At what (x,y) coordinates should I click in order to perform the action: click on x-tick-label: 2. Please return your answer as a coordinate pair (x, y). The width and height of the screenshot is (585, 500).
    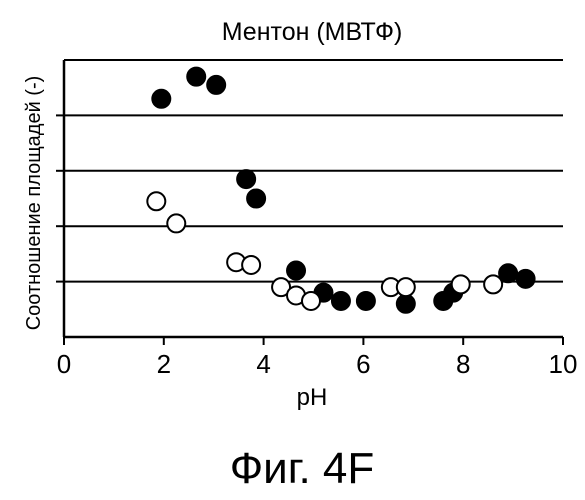
    Looking at the image, I should click on (164, 364).